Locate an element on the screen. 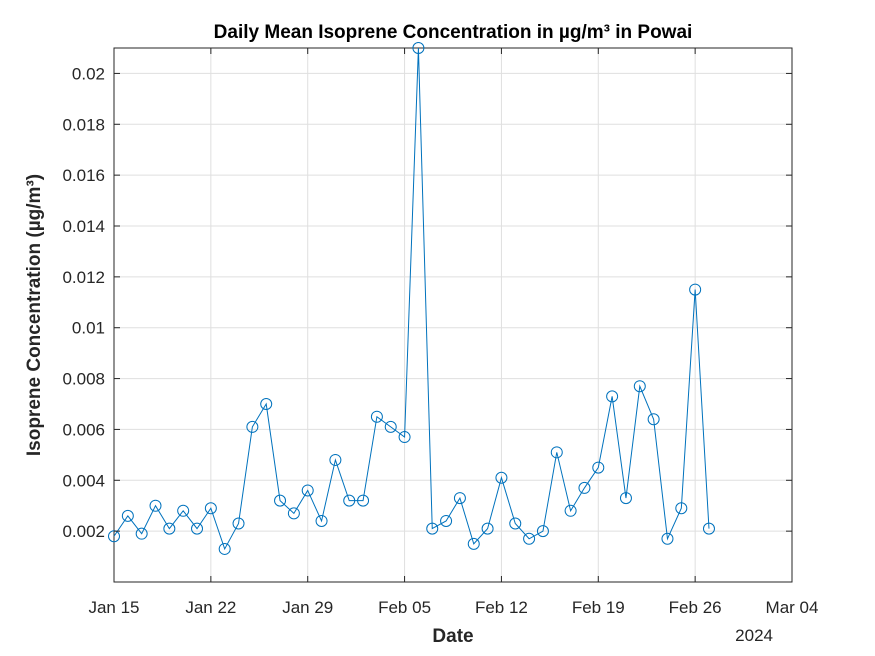  x-tick-label: Feb 19 is located at coordinates (598, 607).